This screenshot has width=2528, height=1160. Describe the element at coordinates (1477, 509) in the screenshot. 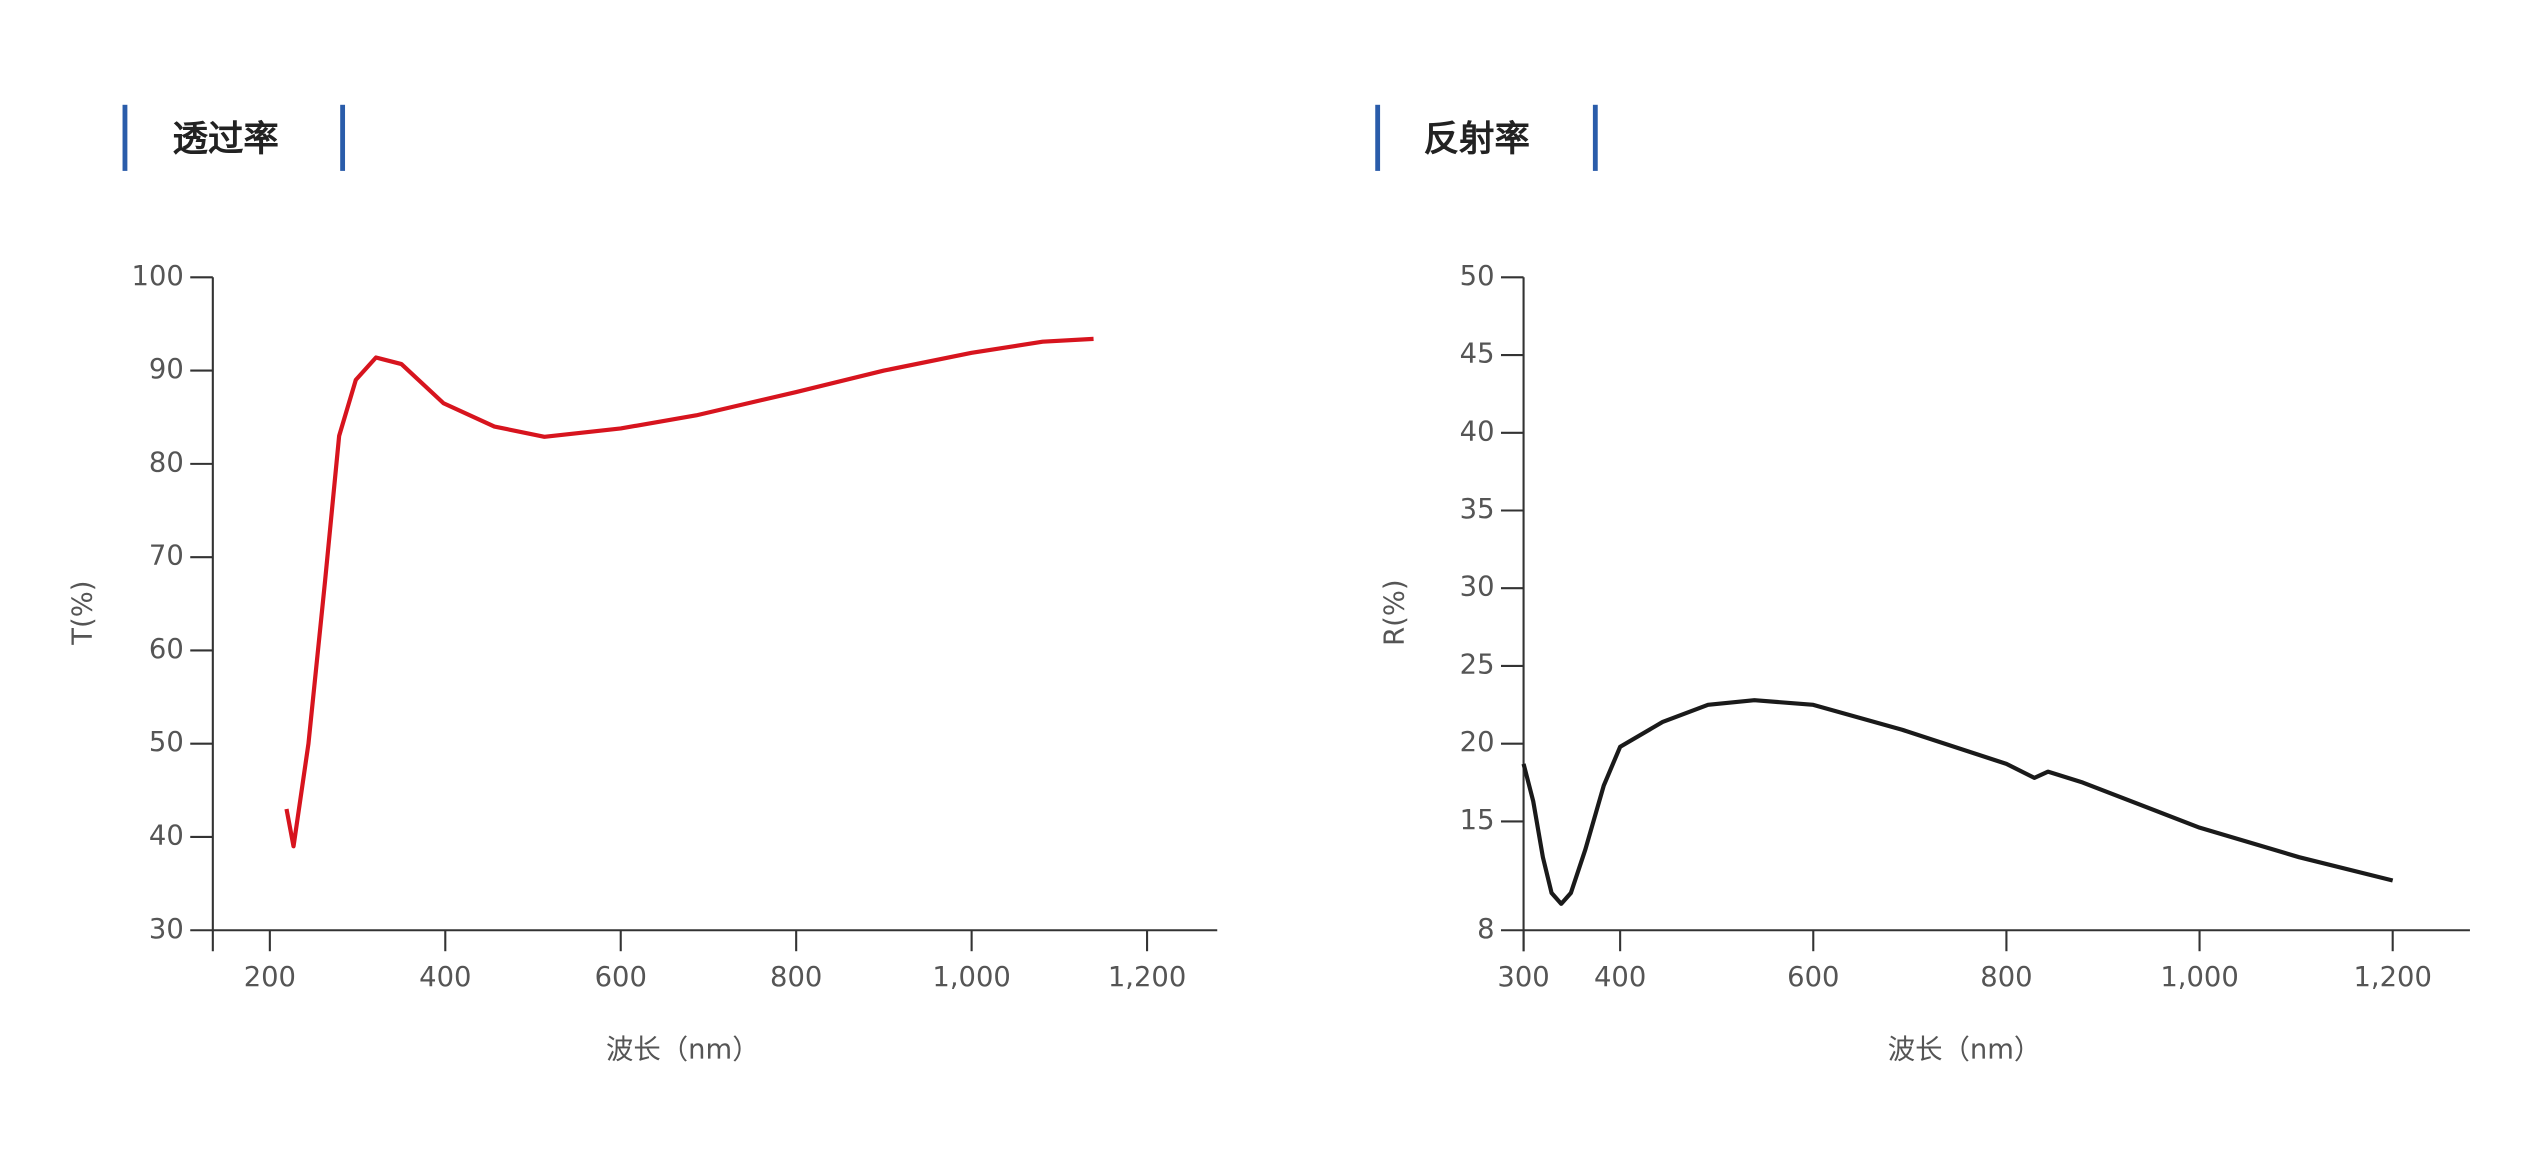

I see `y-tick-label: 35` at that location.